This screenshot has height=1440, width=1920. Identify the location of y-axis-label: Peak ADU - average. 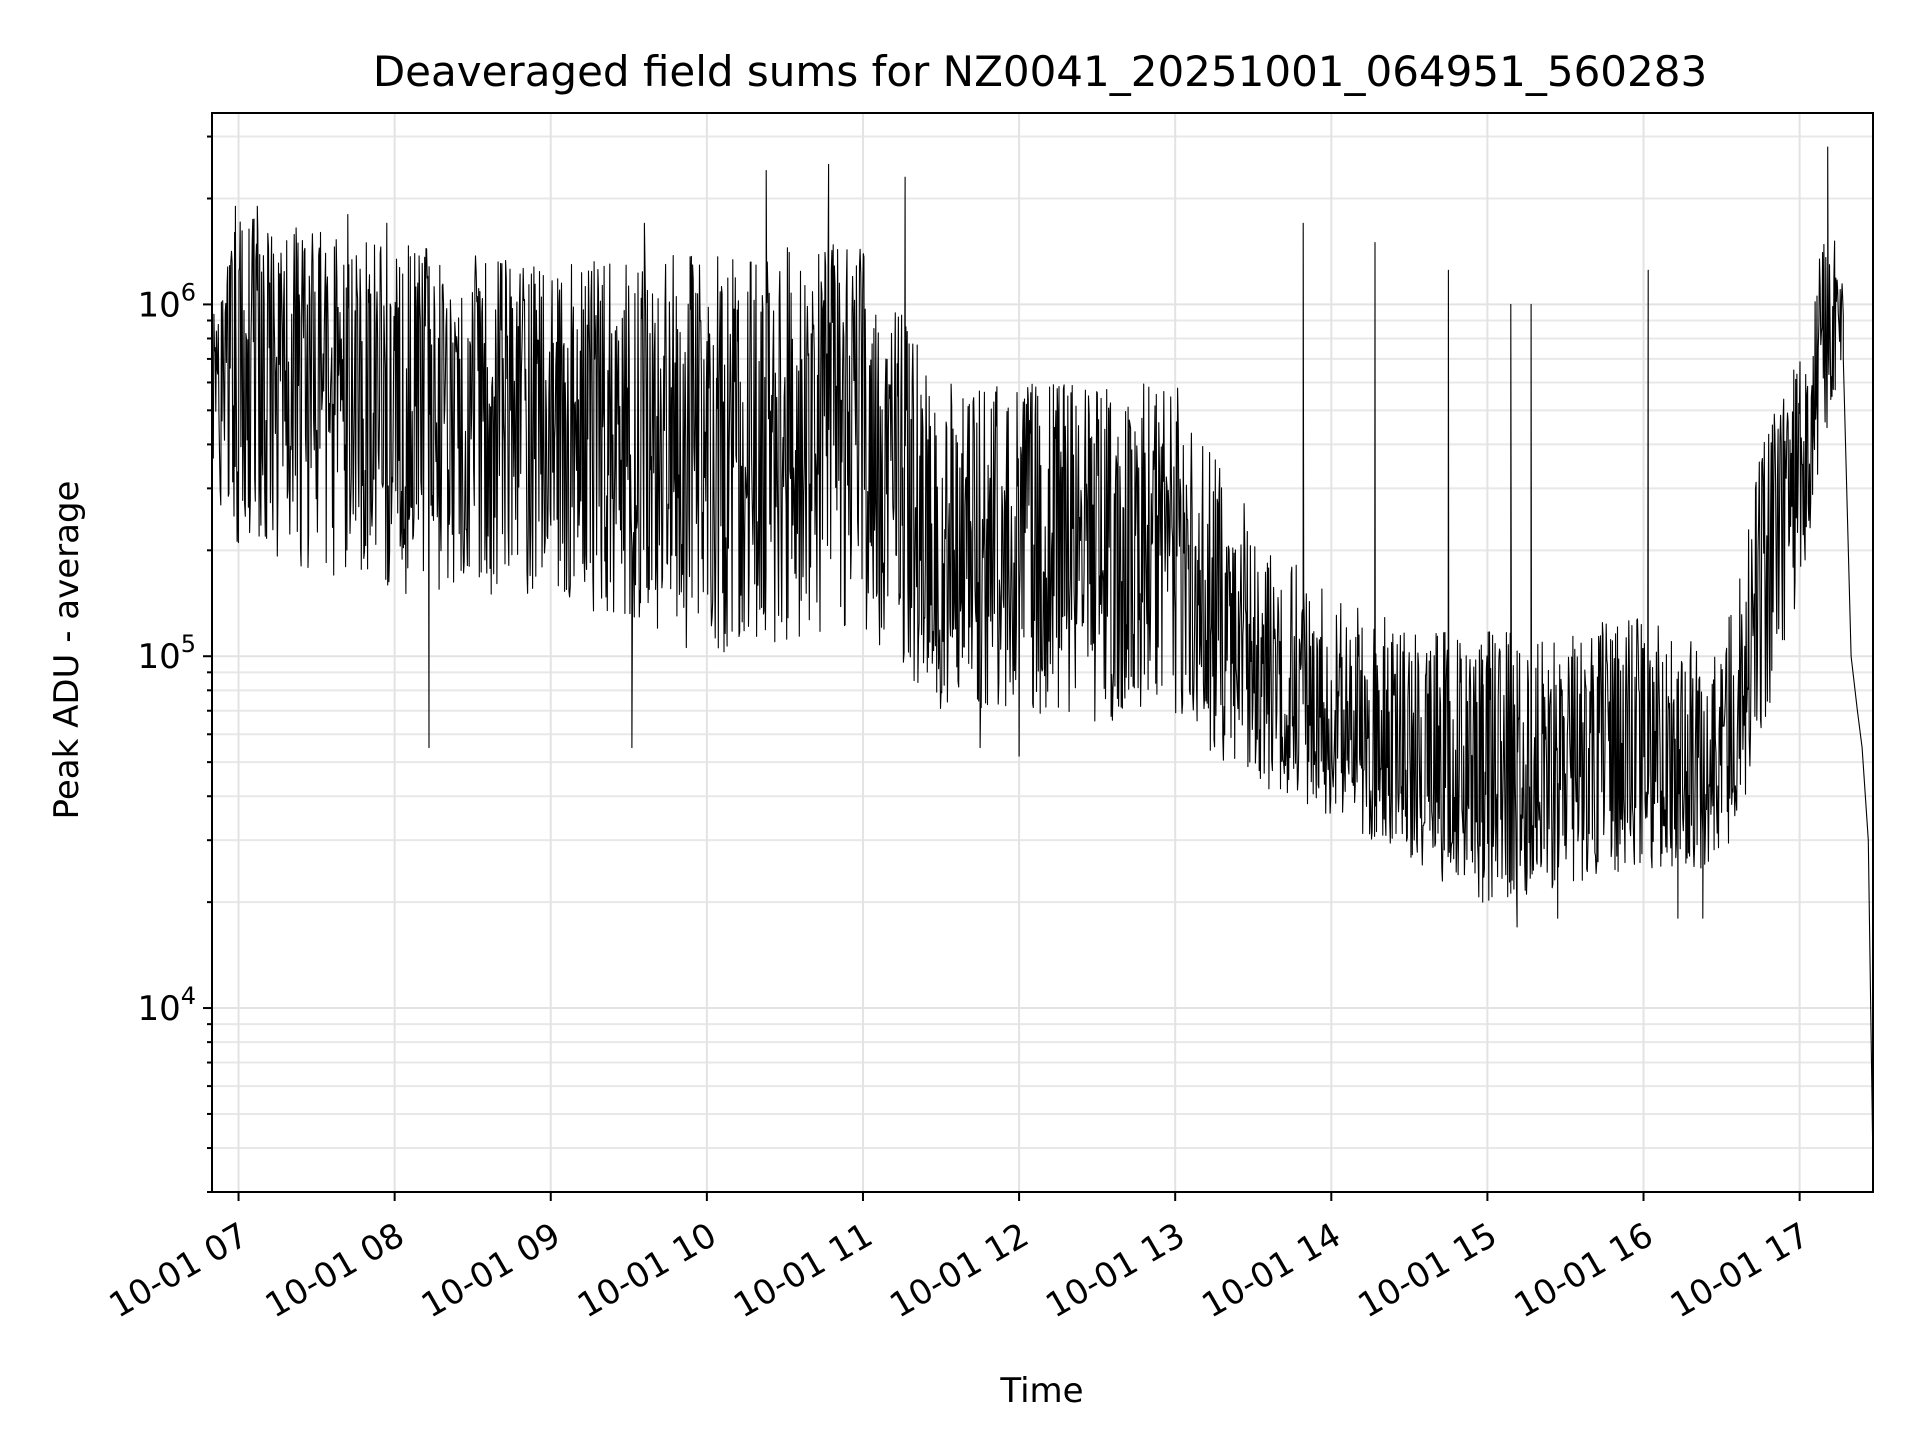
(67, 650).